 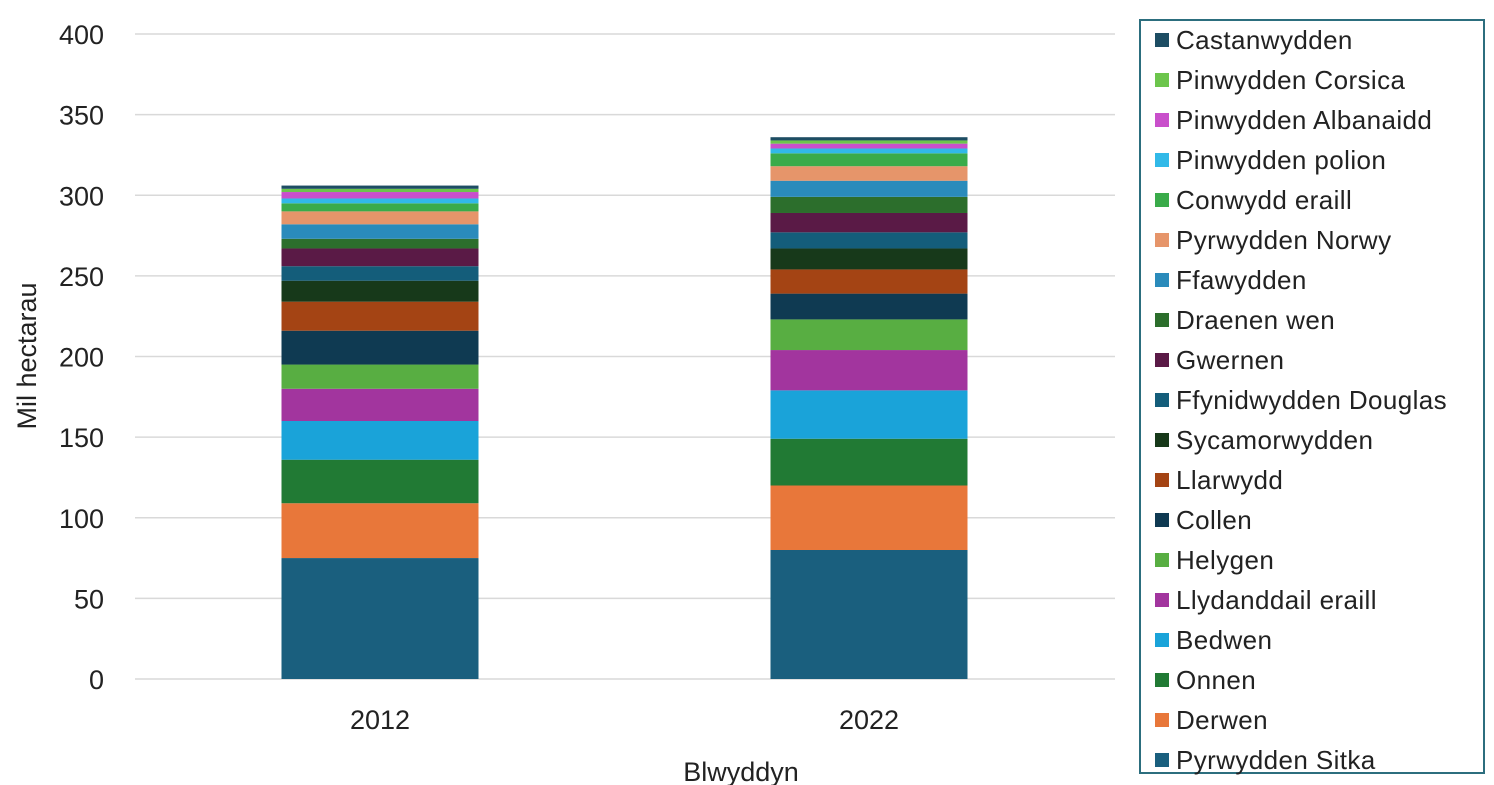 What do you see at coordinates (869, 160) in the screenshot?
I see `bar-segment-2022-conwydd-eraill` at bounding box center [869, 160].